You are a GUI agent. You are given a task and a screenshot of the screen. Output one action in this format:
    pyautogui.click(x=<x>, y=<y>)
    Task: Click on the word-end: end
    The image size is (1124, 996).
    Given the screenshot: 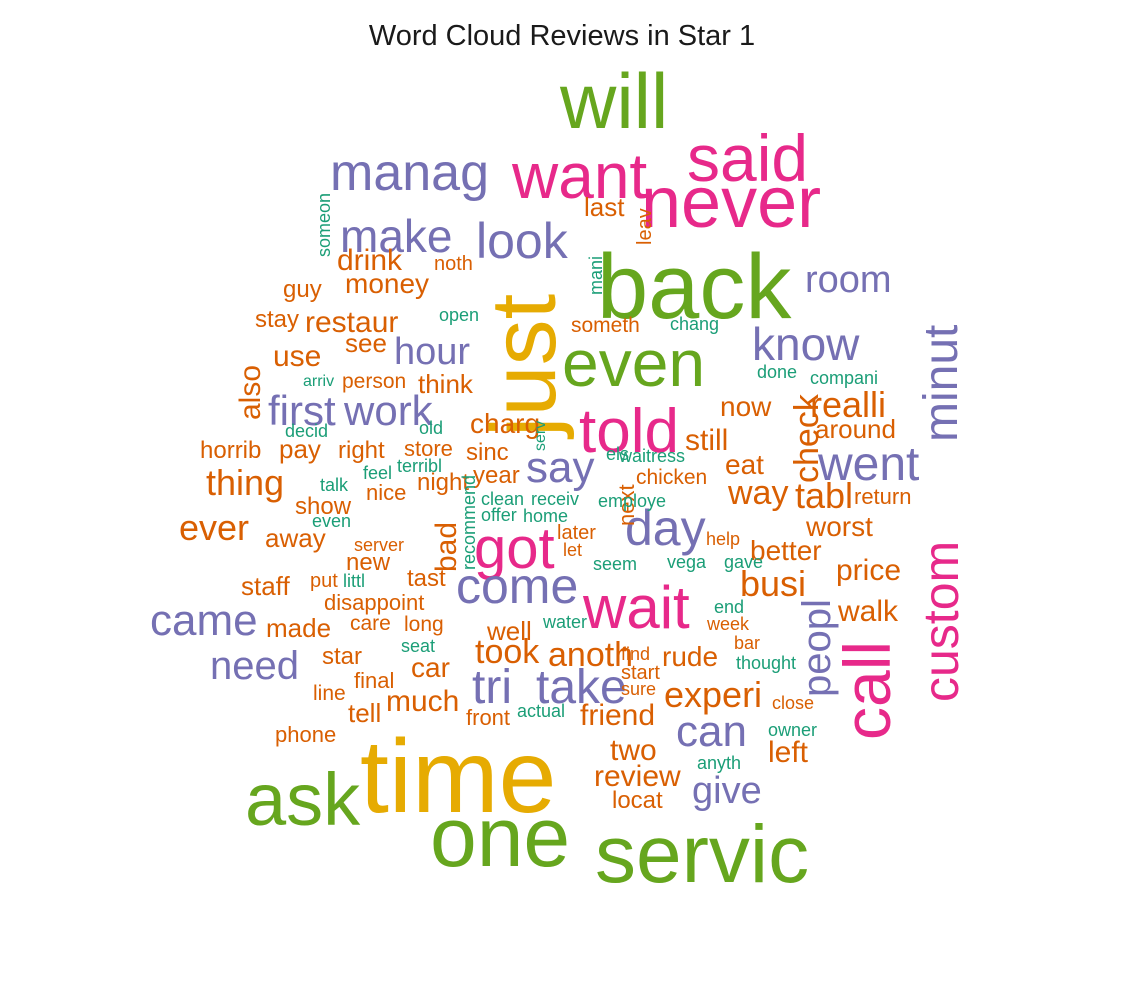 What is the action you would take?
    pyautogui.click(x=729, y=607)
    